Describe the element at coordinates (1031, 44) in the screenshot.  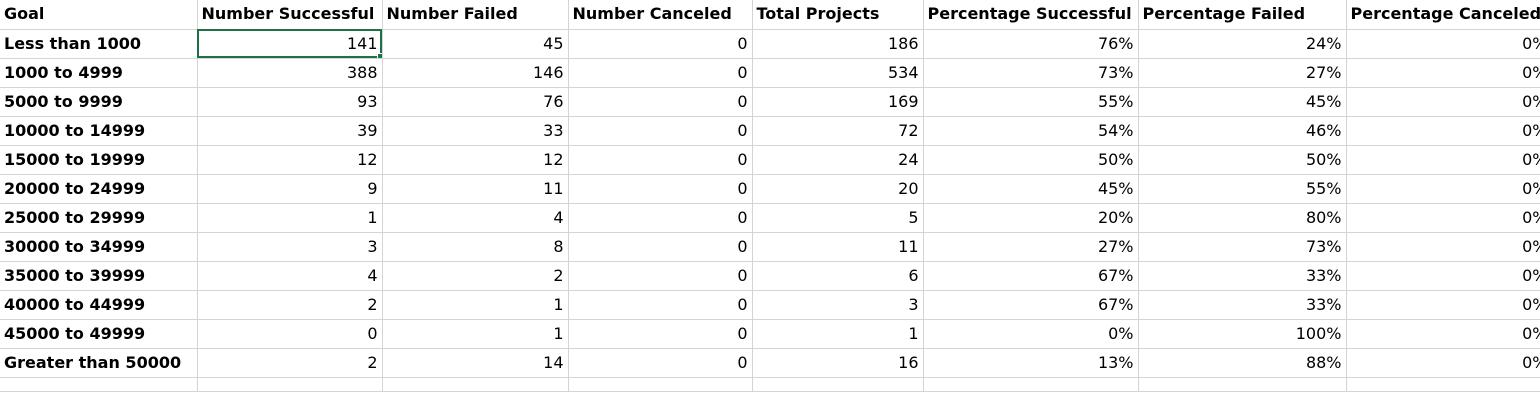
I see `percentage-successful-cell: 76%` at that location.